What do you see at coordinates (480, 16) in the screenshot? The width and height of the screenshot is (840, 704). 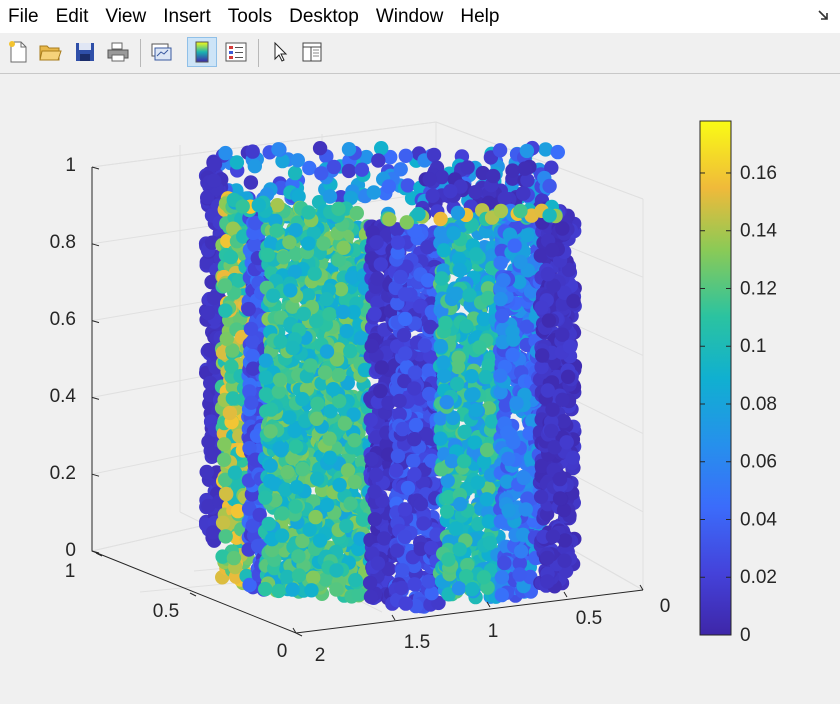 I see `menu-help: Help` at bounding box center [480, 16].